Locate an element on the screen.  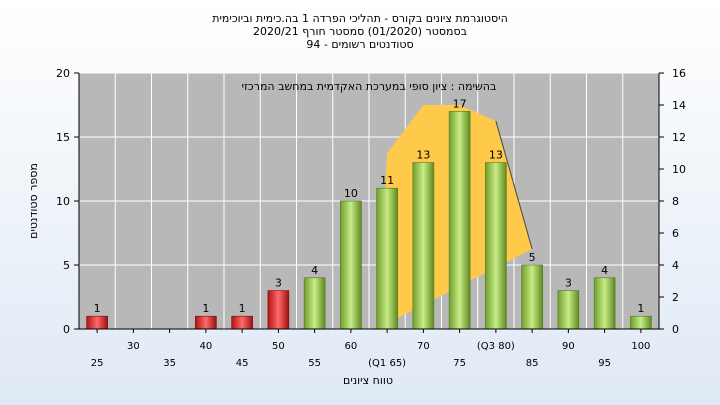
connector-layer is located at coordinates (514, 185).